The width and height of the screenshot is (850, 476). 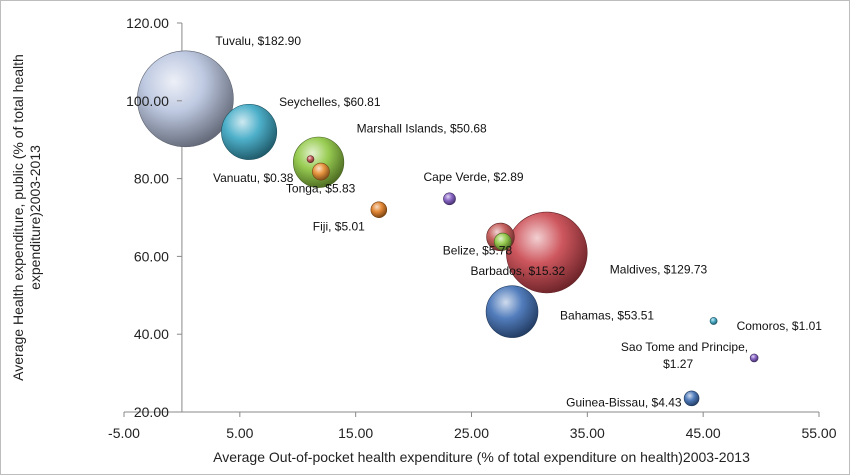 I want to click on bubble-label: Guinea-Bissau, $4.43, so click(x=624, y=402).